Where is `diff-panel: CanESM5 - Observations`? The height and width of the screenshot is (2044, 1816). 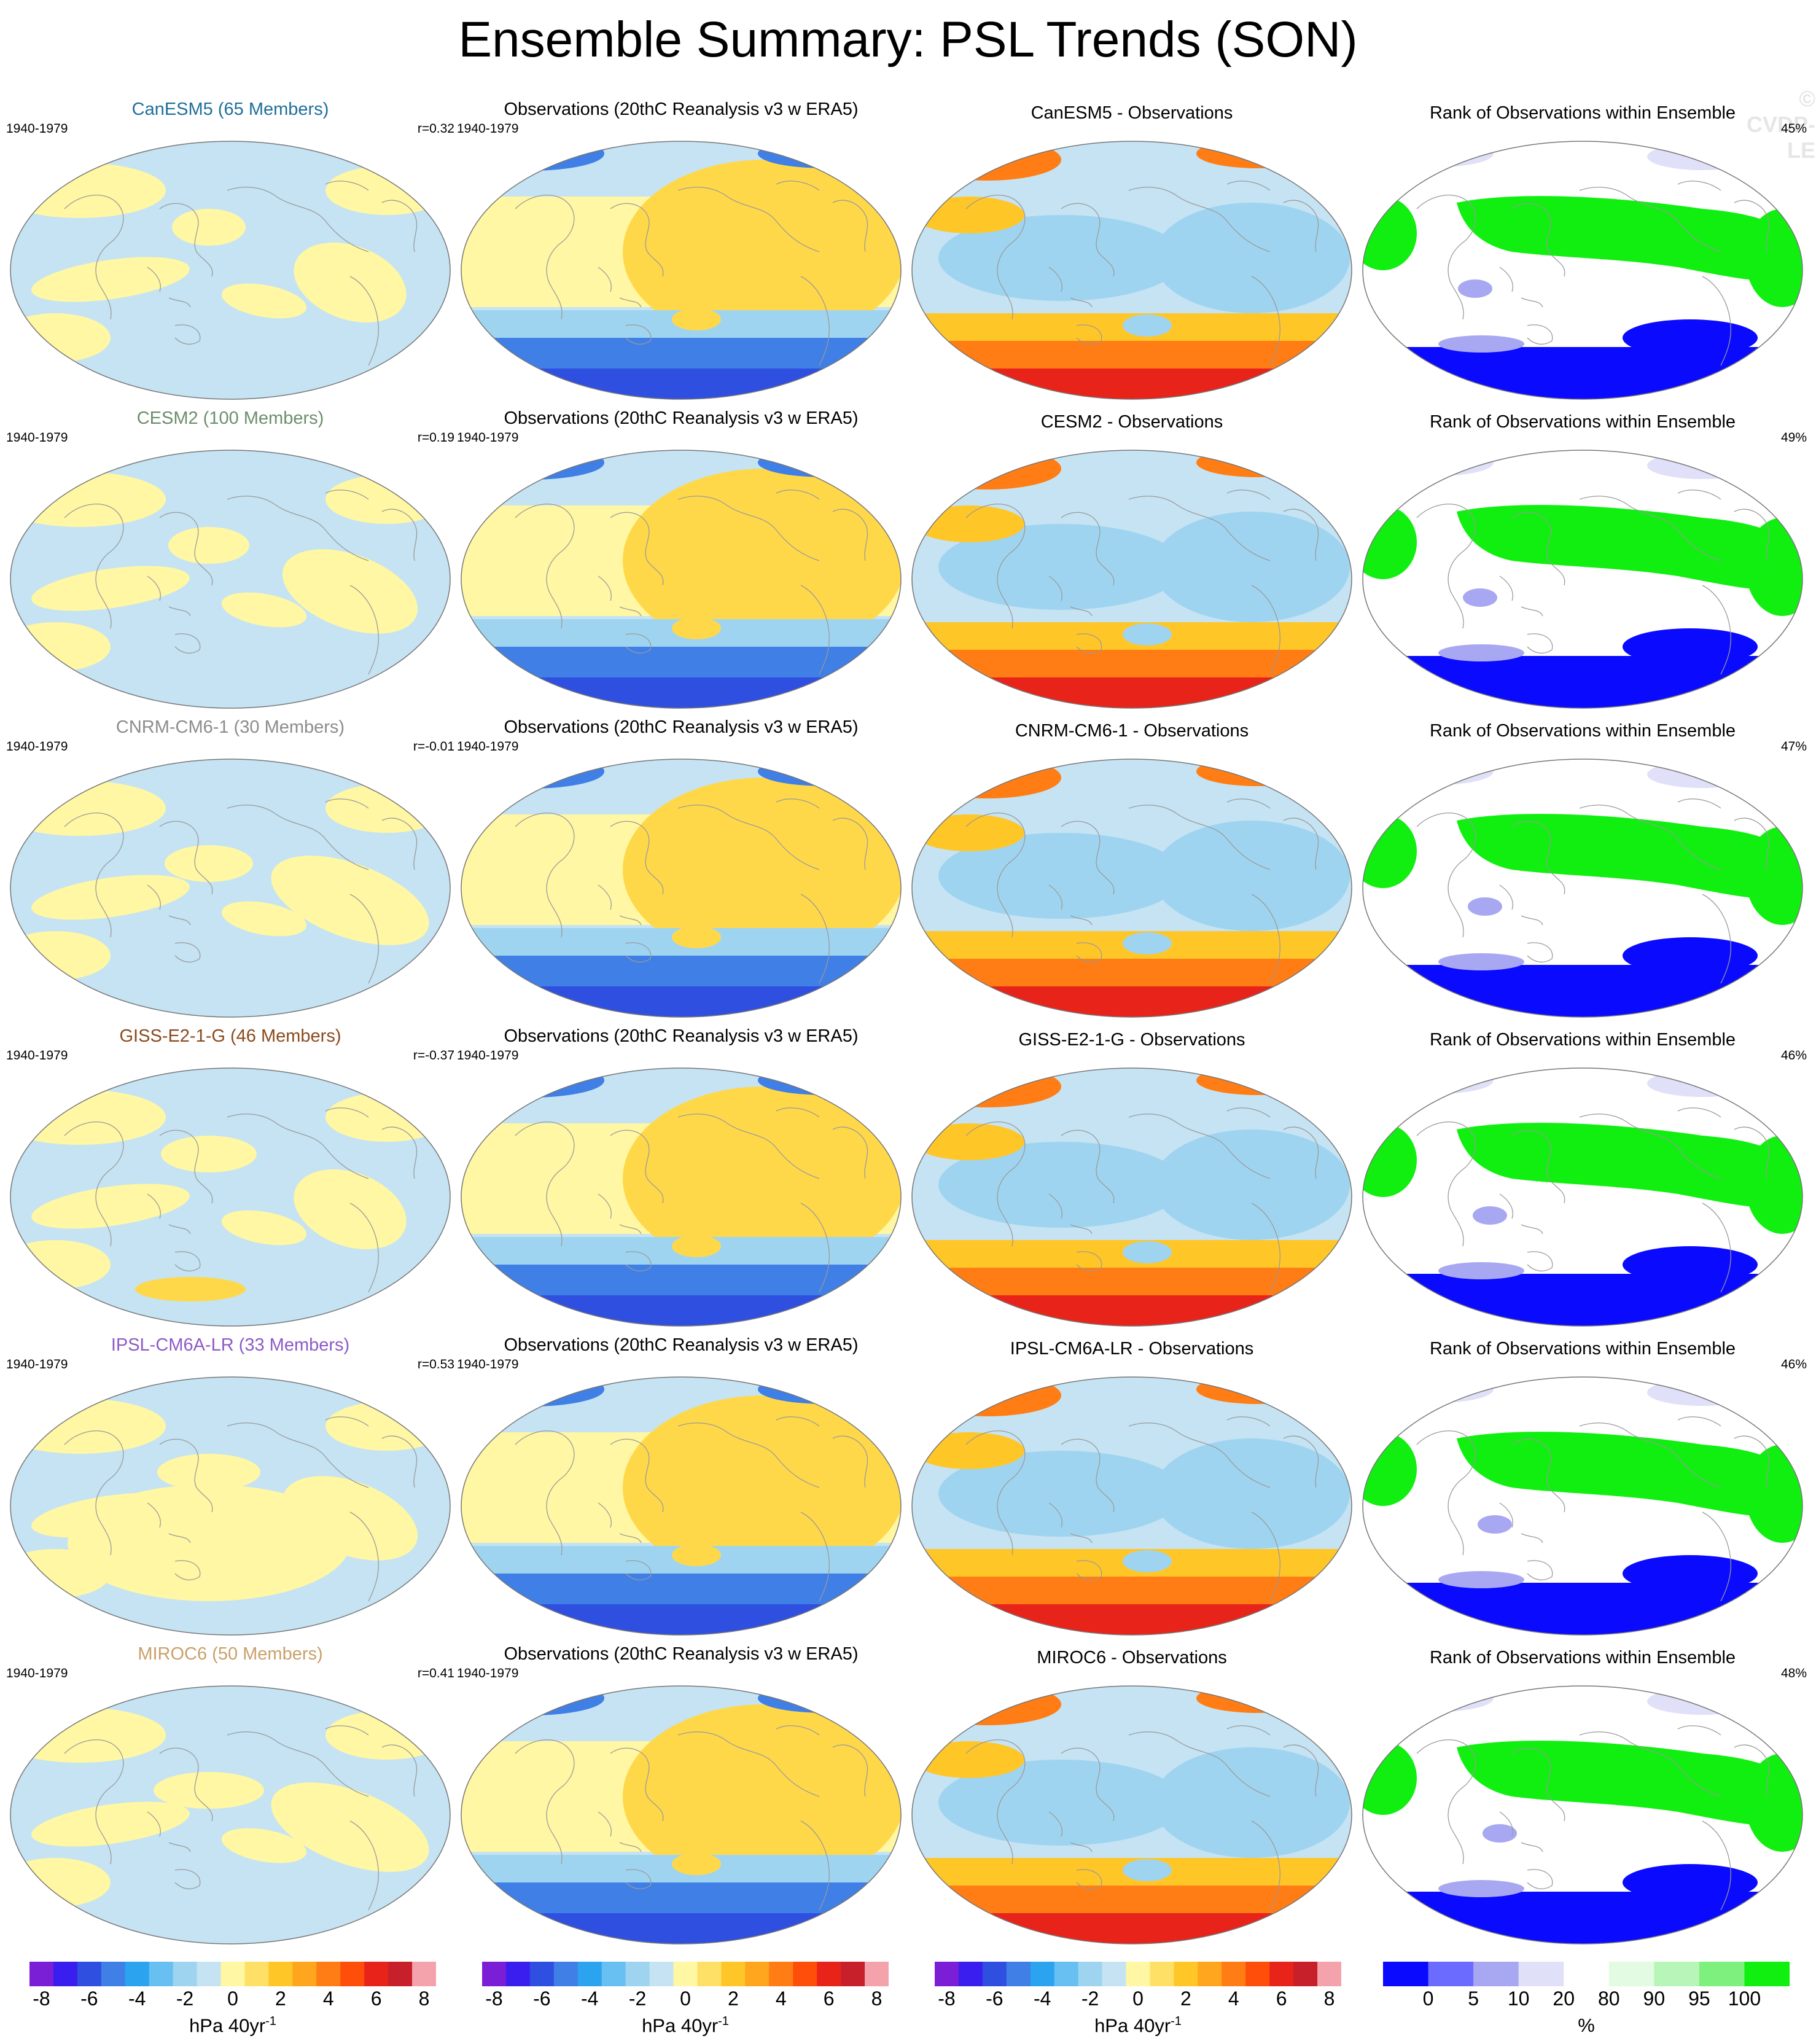
diff-panel: CanESM5 - Observations is located at coordinates (1132, 254).